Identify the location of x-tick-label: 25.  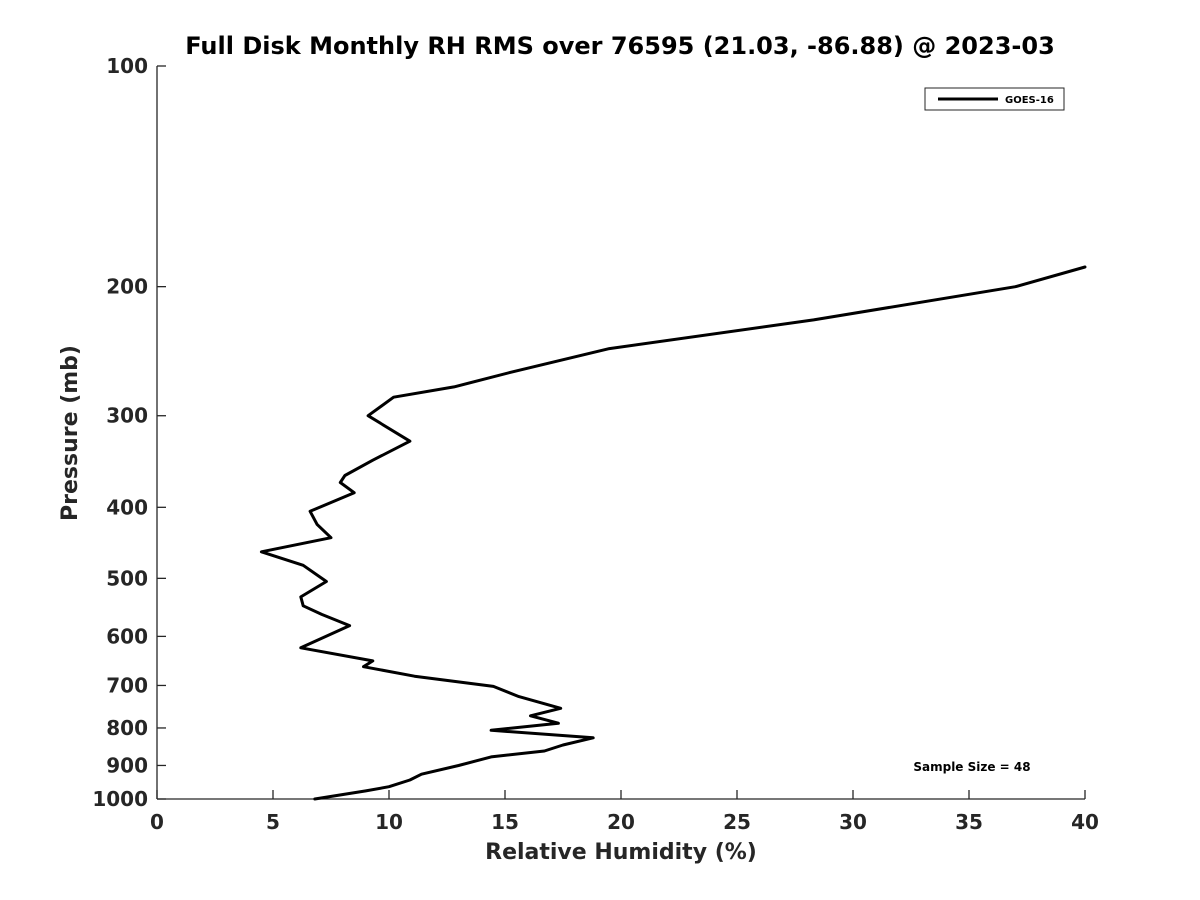
(737, 822).